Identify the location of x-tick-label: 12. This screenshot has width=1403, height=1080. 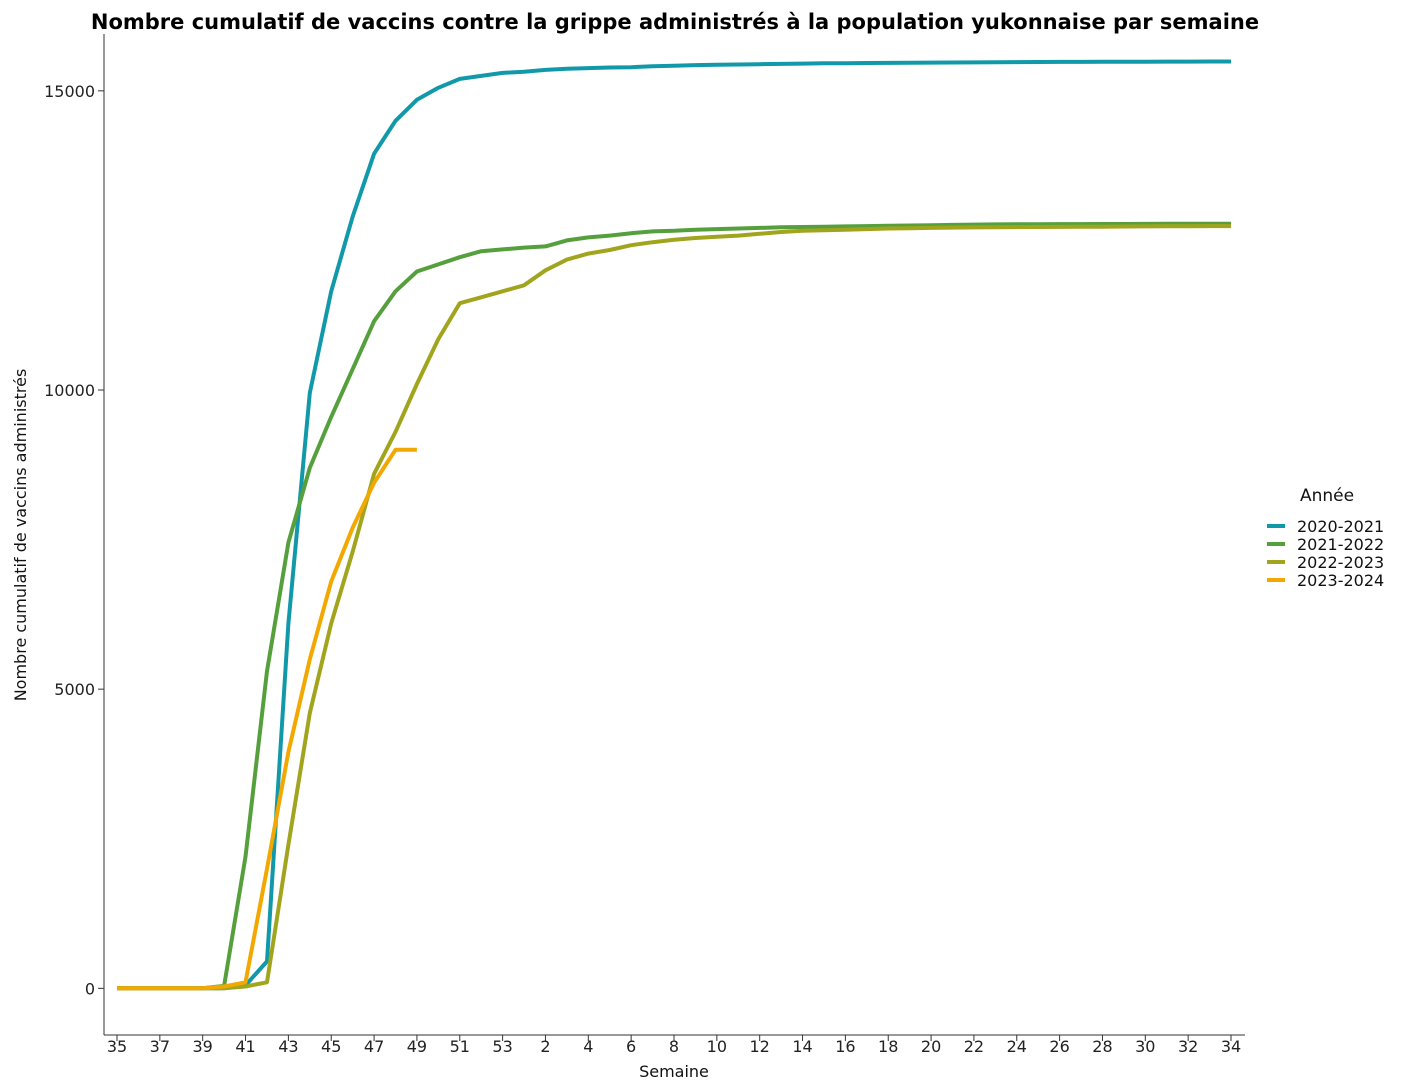
(760, 1046).